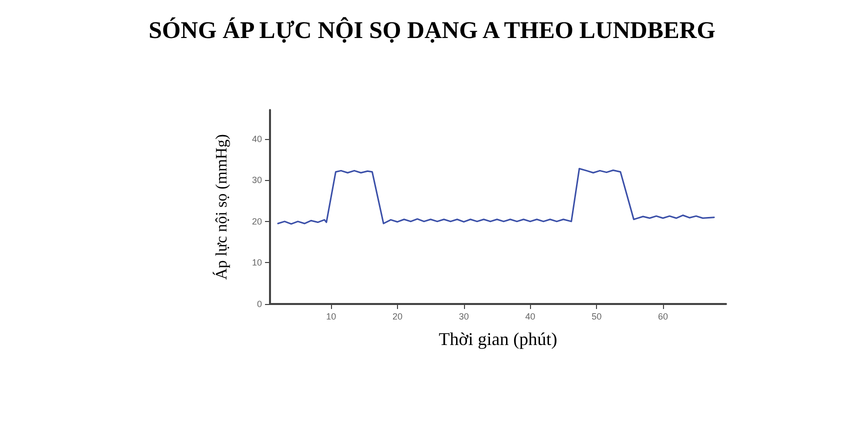 The width and height of the screenshot is (864, 430). Describe the element at coordinates (663, 317) in the screenshot. I see `x-tick-label: 60` at that location.